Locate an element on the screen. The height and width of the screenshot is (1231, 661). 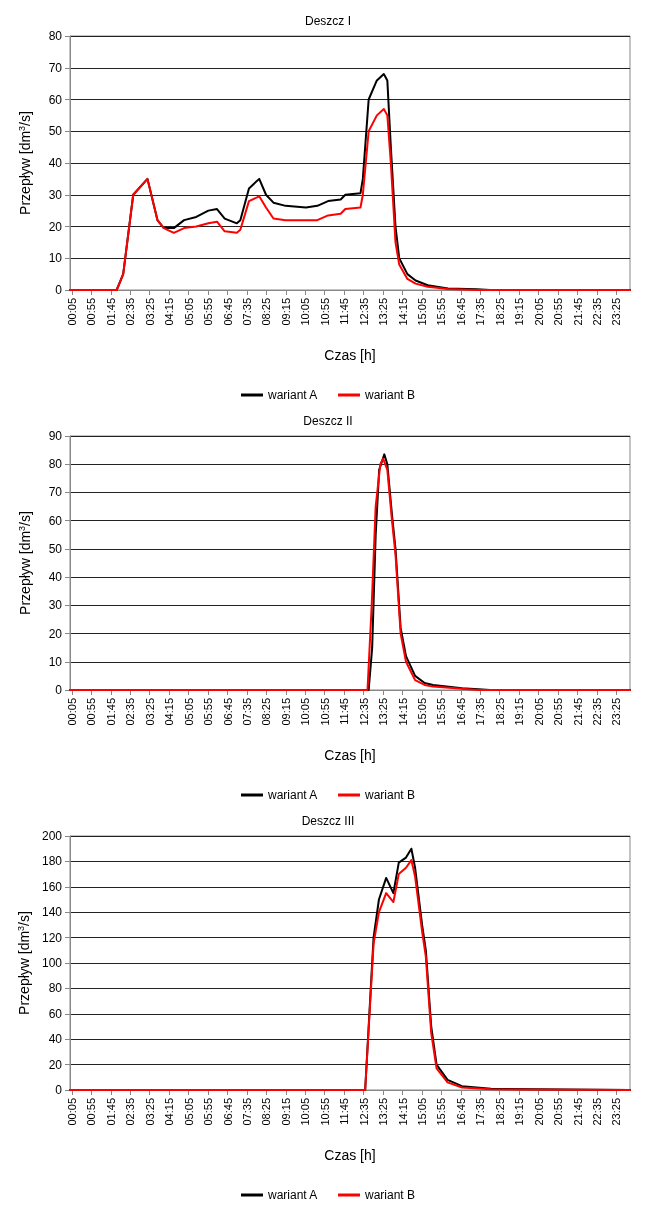
chart-title: Deszcz II is located at coordinates (328, 421).